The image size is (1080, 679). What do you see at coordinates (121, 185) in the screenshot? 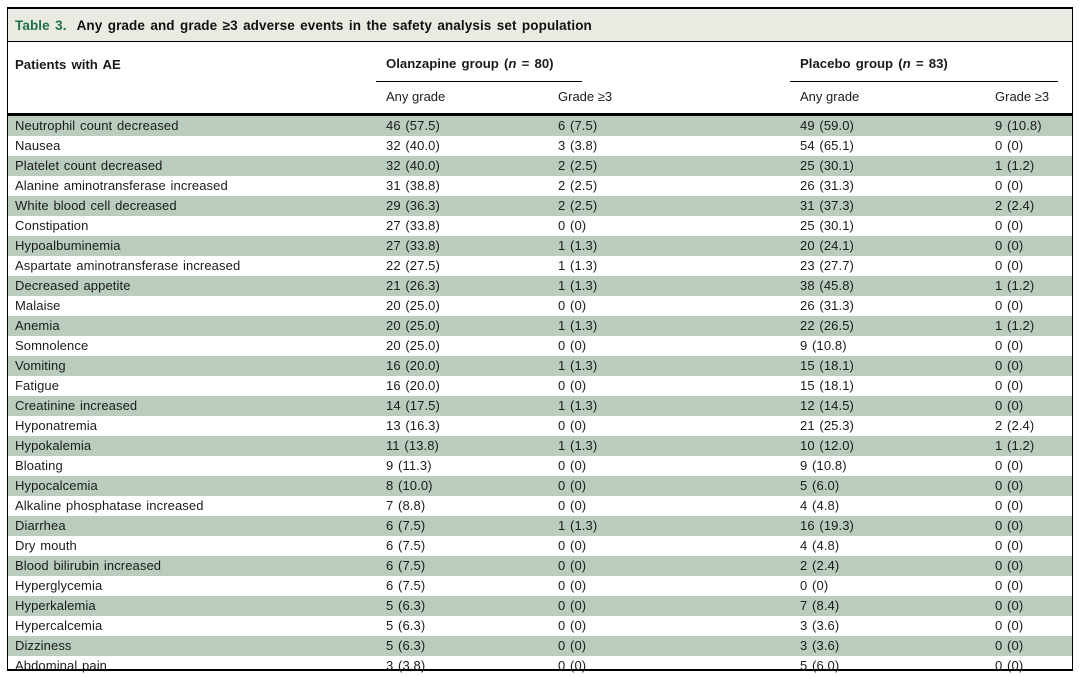
I see `ae-name: Alanine aminotransferase increased` at bounding box center [121, 185].